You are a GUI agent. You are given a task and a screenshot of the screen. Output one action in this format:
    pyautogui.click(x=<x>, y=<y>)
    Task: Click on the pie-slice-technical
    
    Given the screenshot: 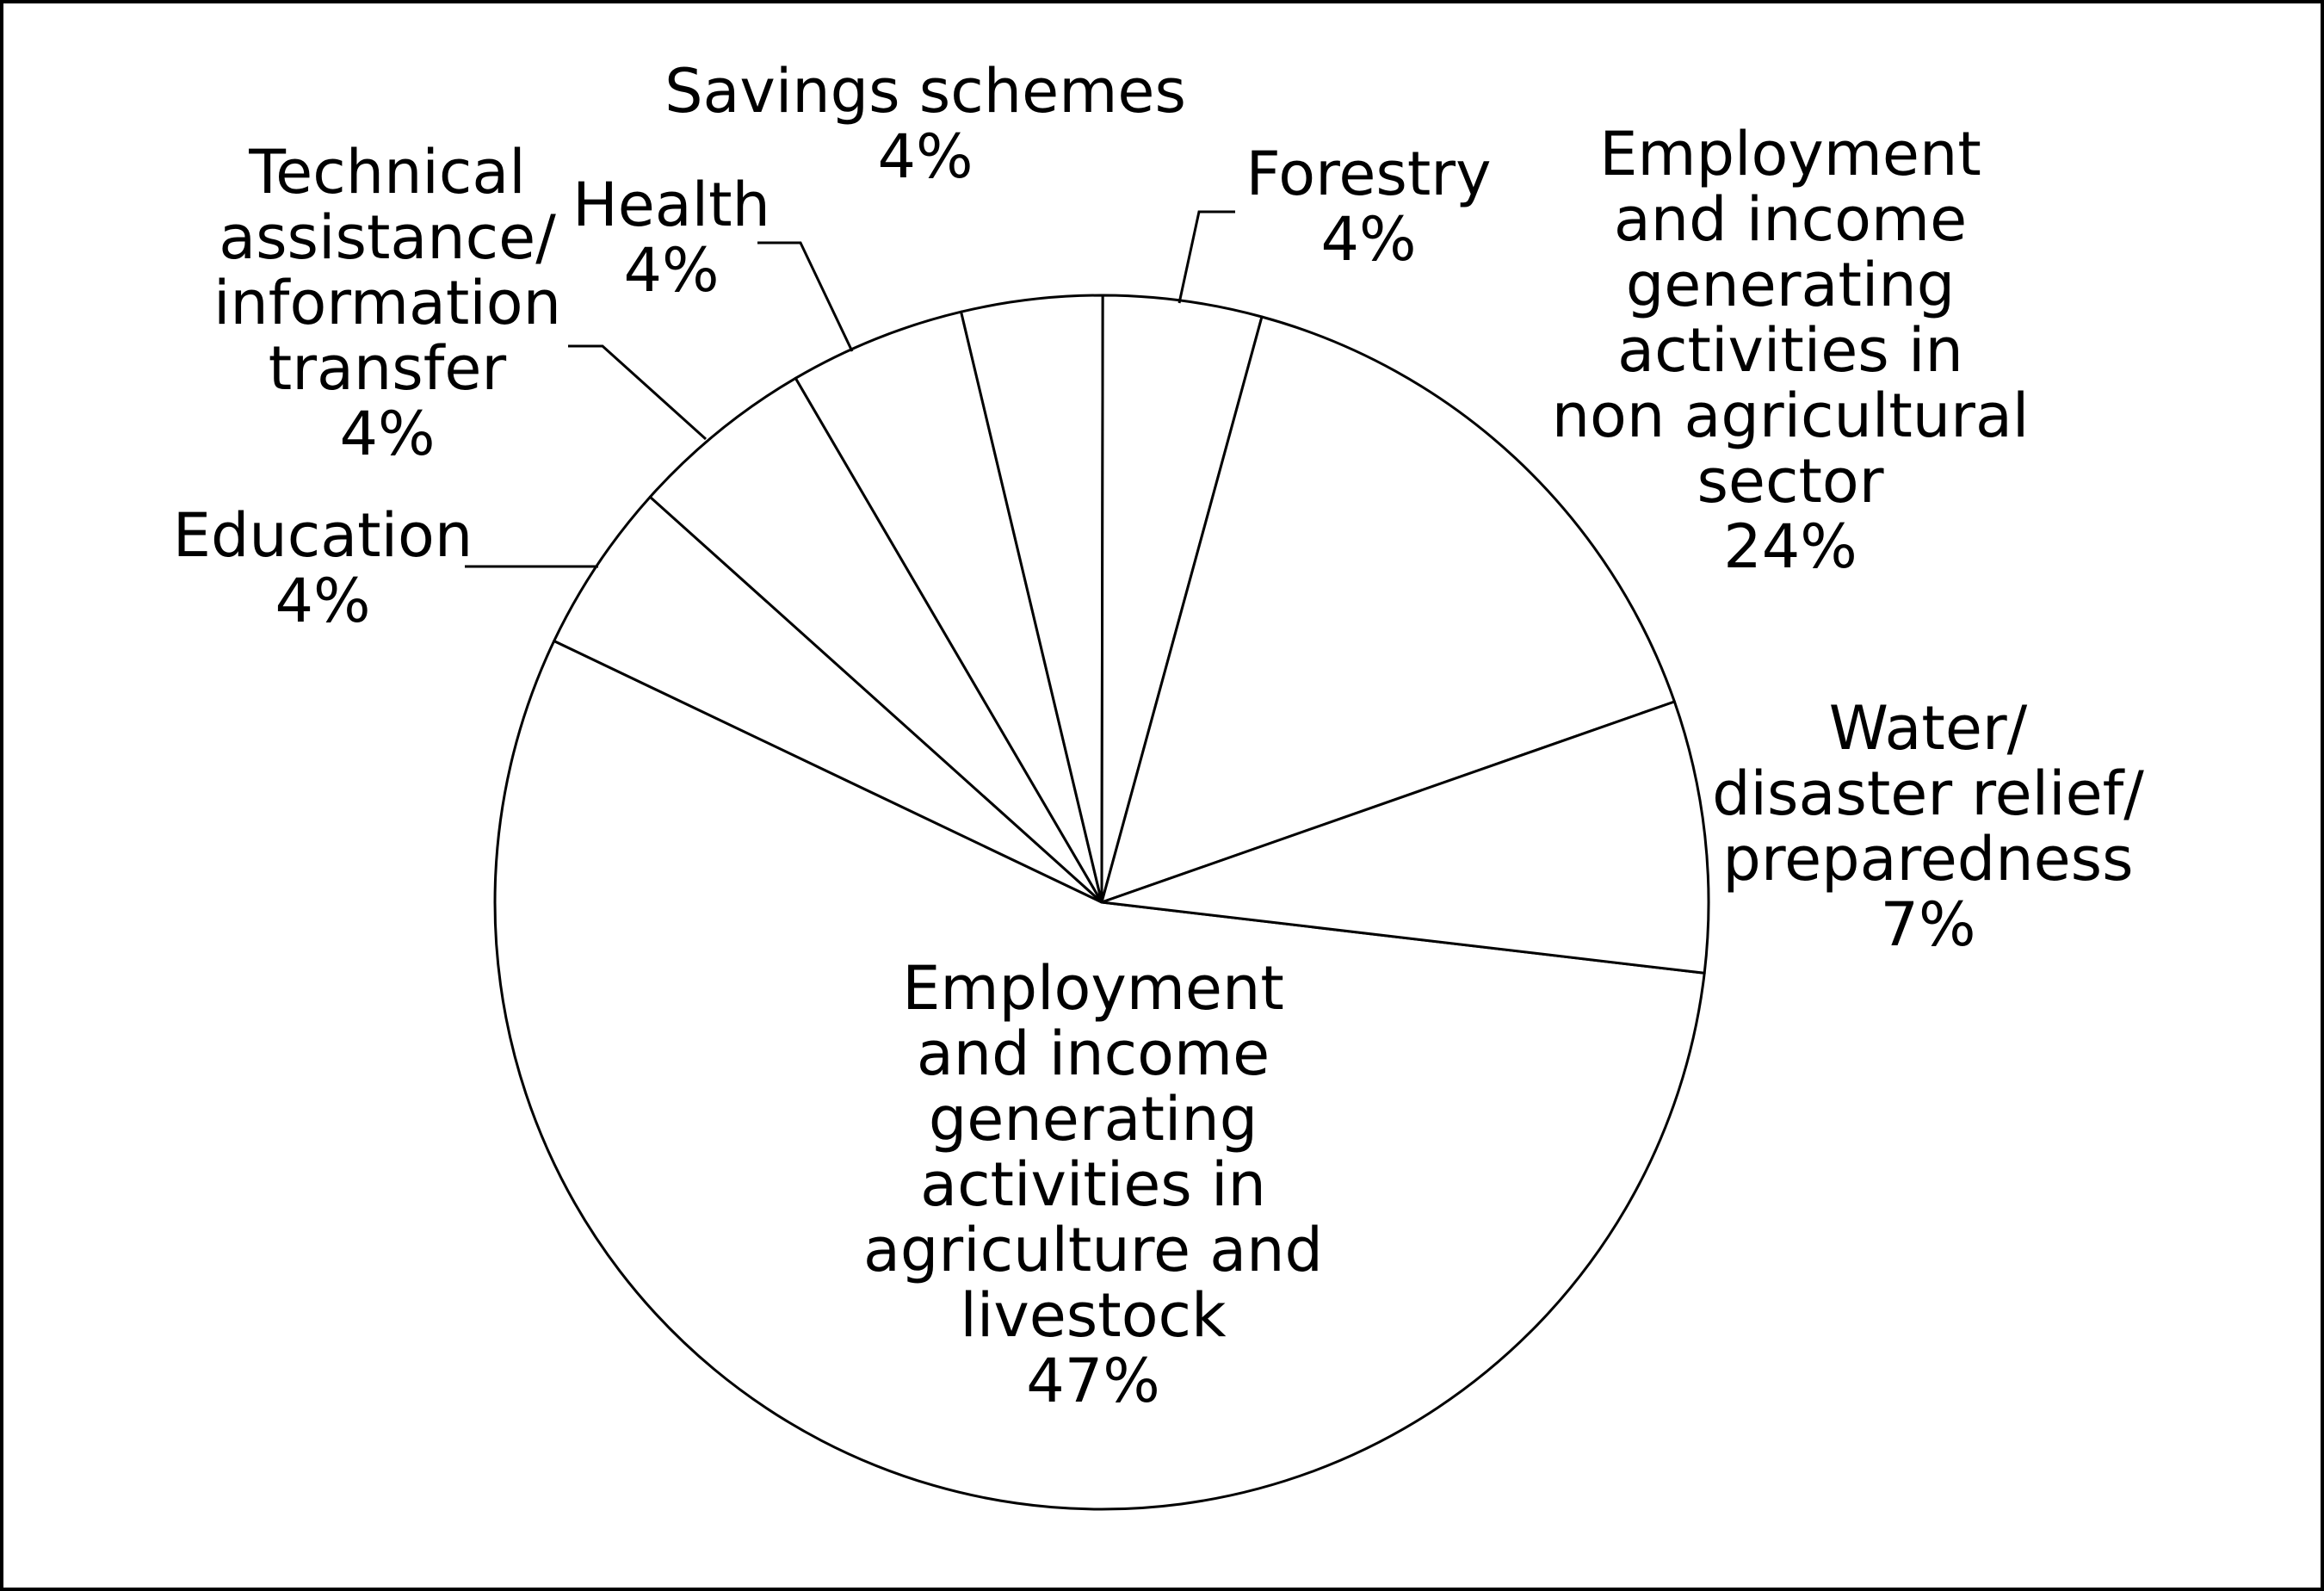 What is the action you would take?
    pyautogui.click(x=875, y=640)
    